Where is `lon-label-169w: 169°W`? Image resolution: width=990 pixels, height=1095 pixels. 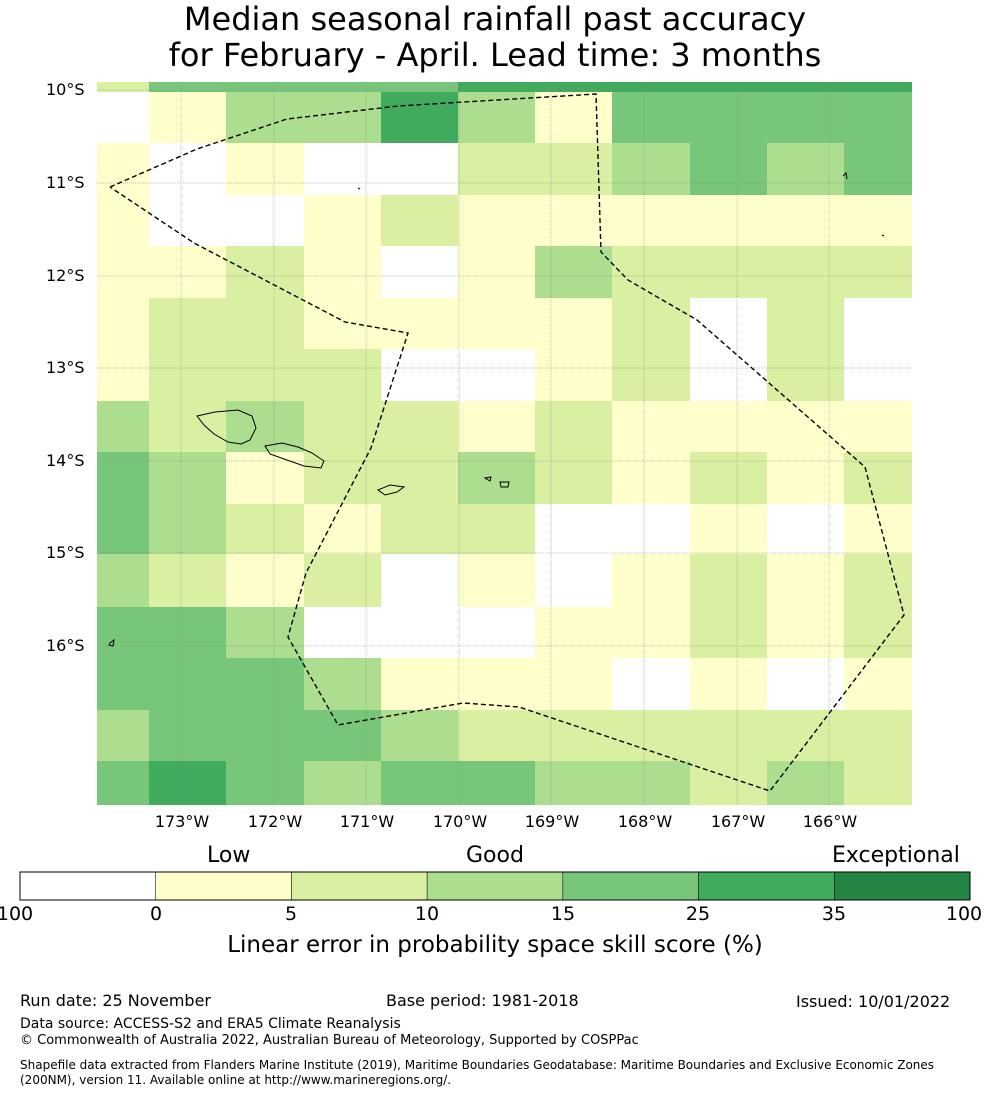
lon-label-169w: 169°W is located at coordinates (552, 821).